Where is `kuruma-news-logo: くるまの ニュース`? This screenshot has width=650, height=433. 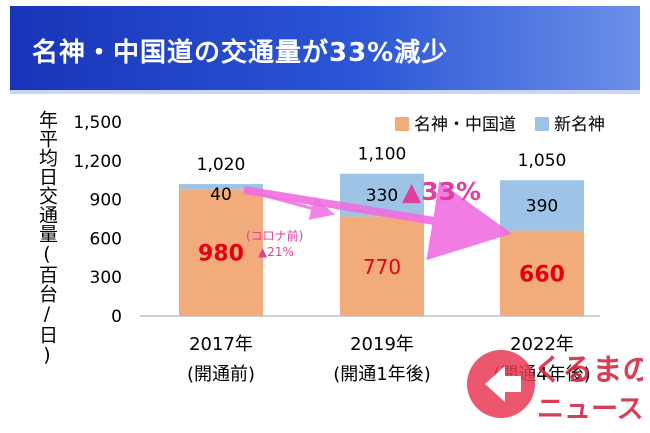 kuruma-news-logo: くるまの ニュース is located at coordinates (555, 387).